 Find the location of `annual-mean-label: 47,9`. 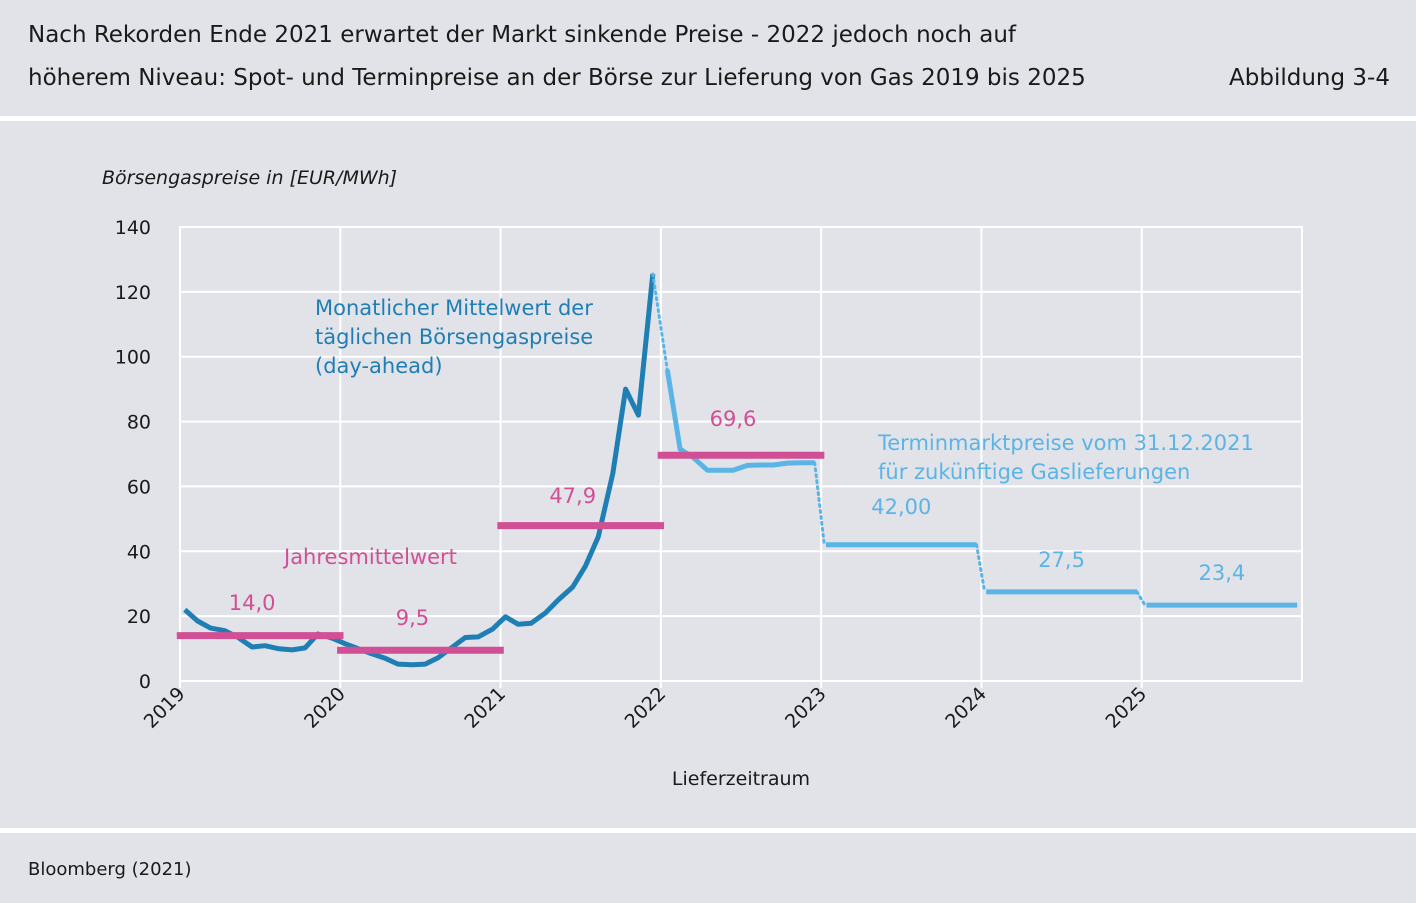

annual-mean-label: 47,9 is located at coordinates (572, 496).